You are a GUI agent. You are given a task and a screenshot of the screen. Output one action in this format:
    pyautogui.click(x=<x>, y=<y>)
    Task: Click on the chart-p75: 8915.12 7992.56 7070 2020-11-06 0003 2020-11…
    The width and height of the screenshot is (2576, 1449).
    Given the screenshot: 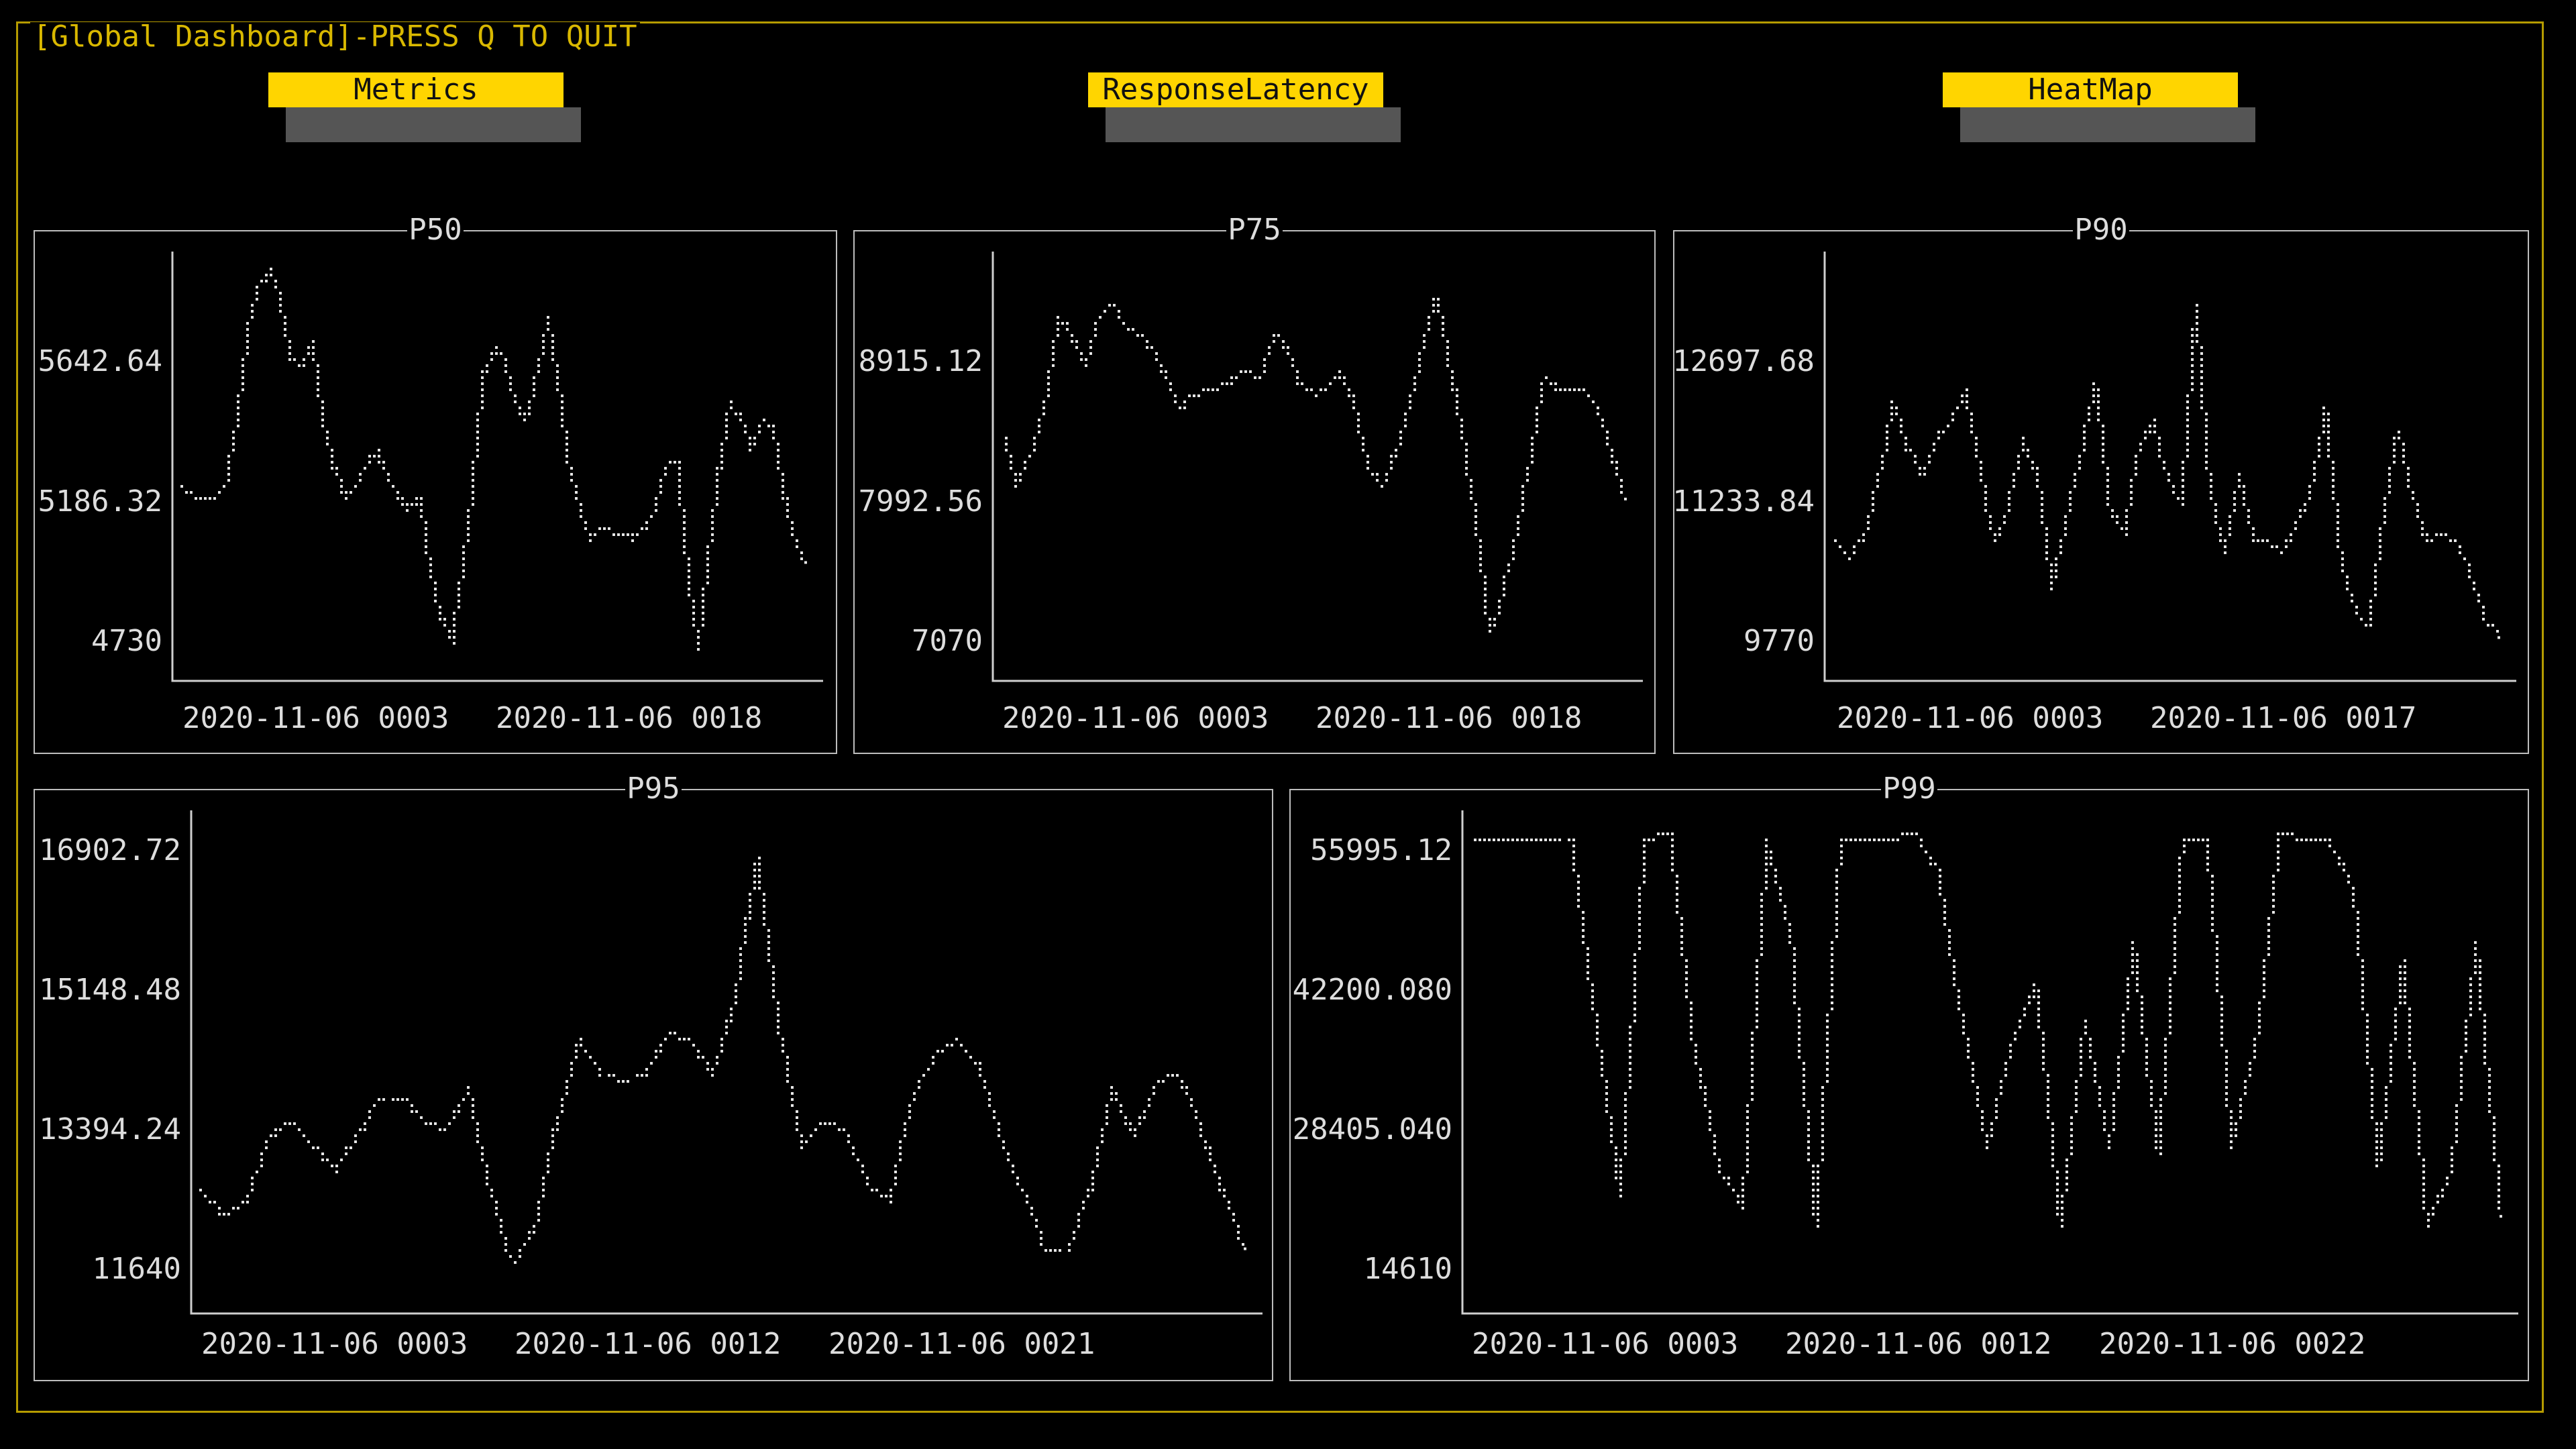 What is the action you would take?
    pyautogui.click(x=1251, y=493)
    